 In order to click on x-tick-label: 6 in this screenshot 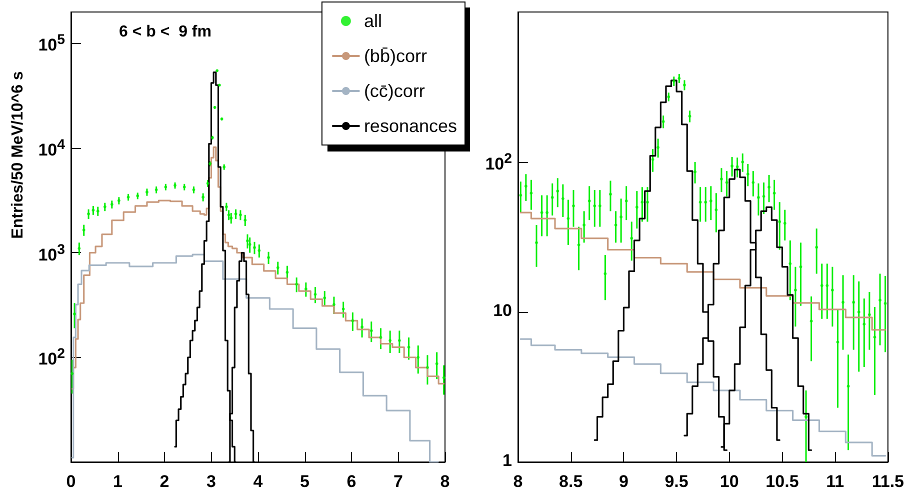, I will do `click(351, 481)`.